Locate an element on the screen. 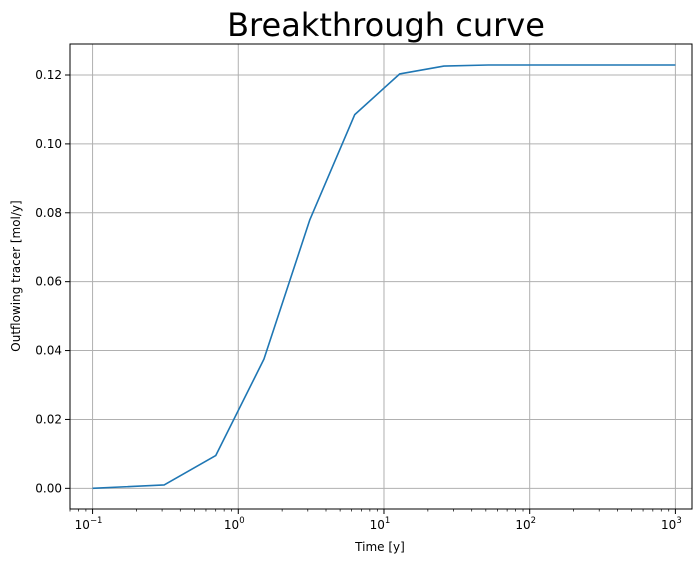 The width and height of the screenshot is (700, 564). x-tick-label: 10¹ is located at coordinates (380, 524).